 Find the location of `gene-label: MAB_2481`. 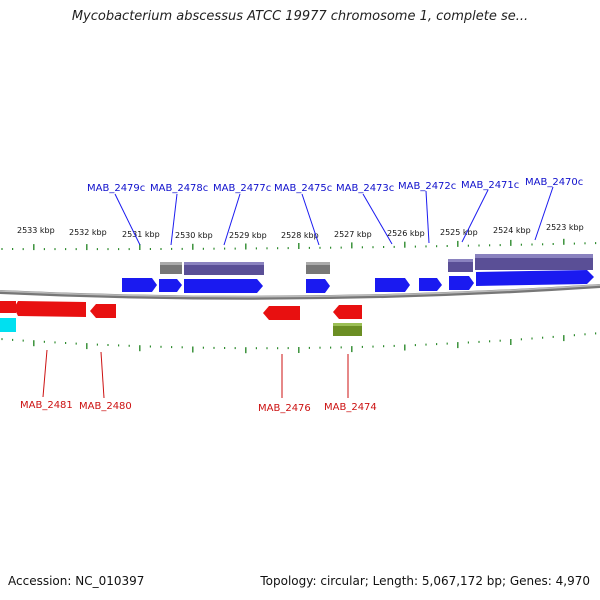

gene-label: MAB_2481 is located at coordinates (46, 405).